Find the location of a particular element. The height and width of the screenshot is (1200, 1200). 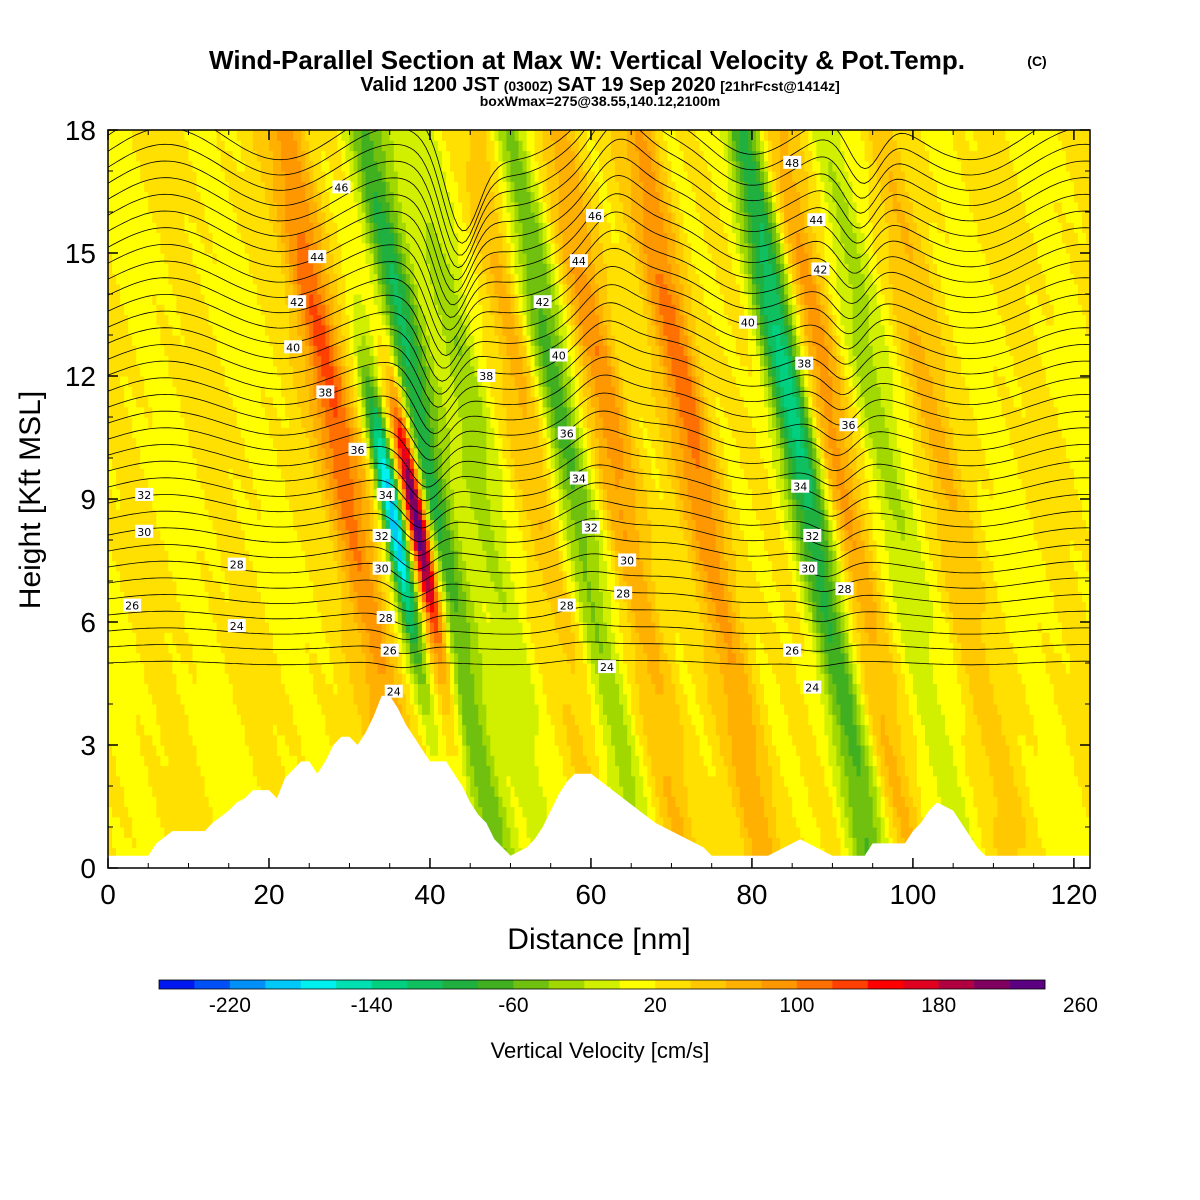

x-tick-label: 40 is located at coordinates (429, 894).